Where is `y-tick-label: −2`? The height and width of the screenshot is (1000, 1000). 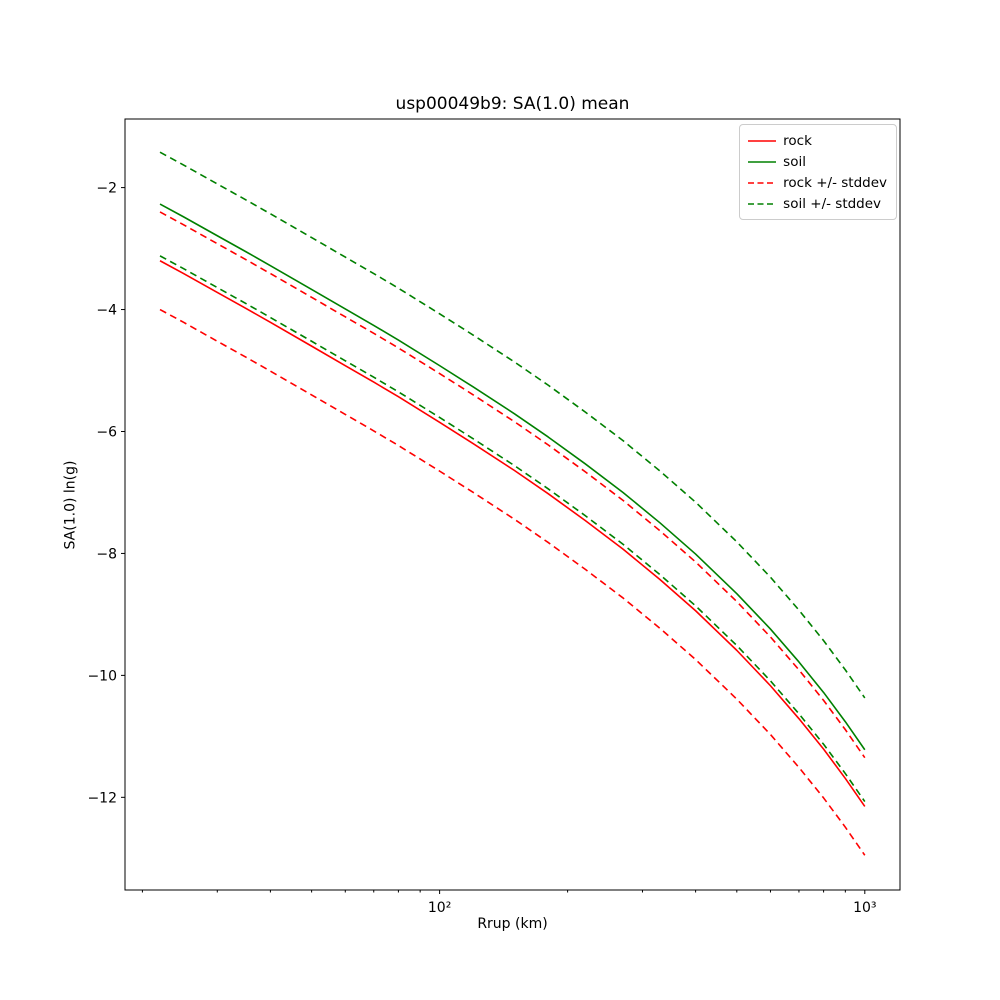
y-tick-label: −2 is located at coordinates (106, 189).